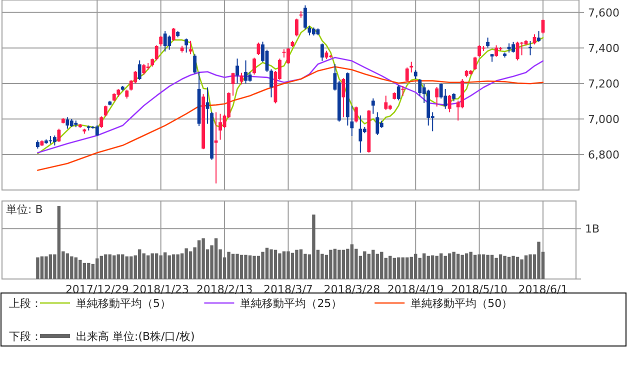  What do you see at coordinates (604, 48) in the screenshot?
I see `y-tick-label: 7,400` at bounding box center [604, 48].